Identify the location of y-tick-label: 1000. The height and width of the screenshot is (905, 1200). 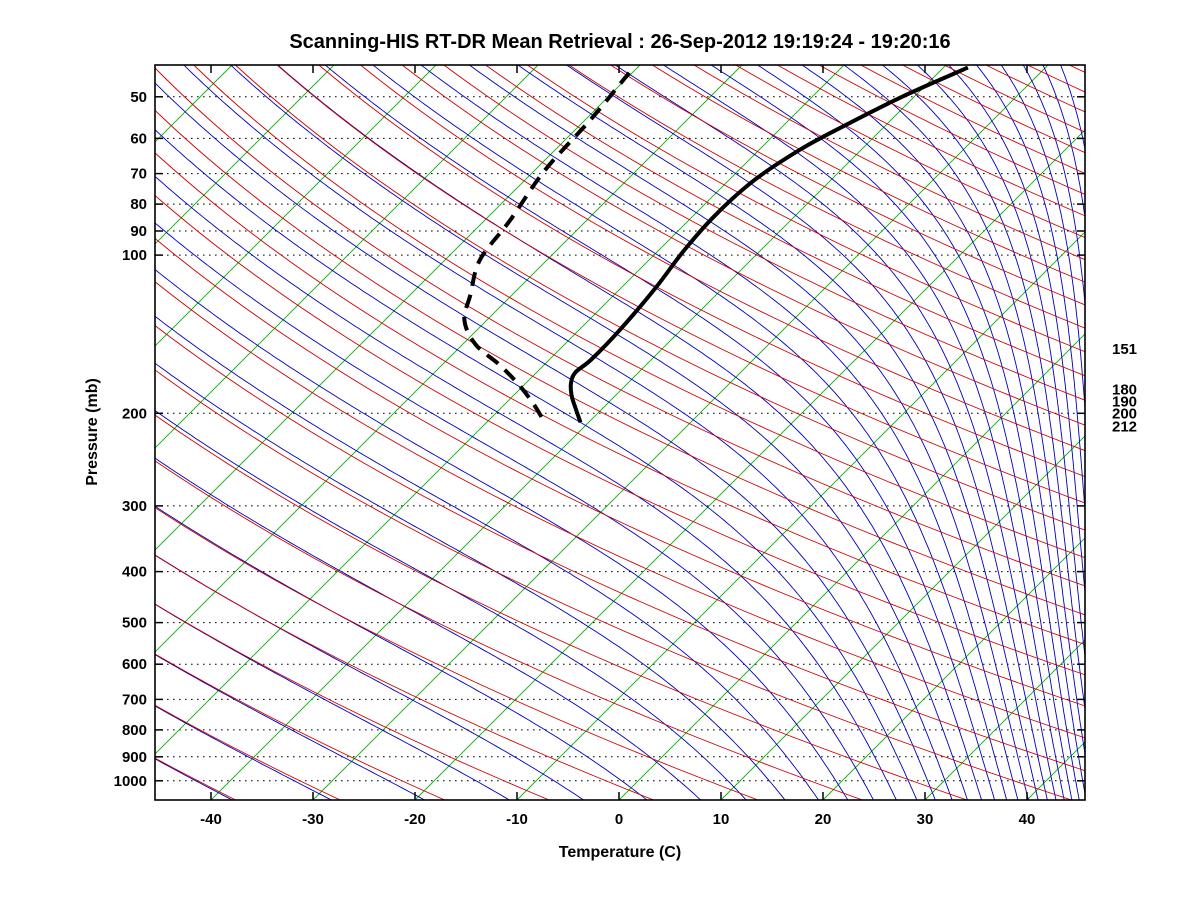
(130, 781).